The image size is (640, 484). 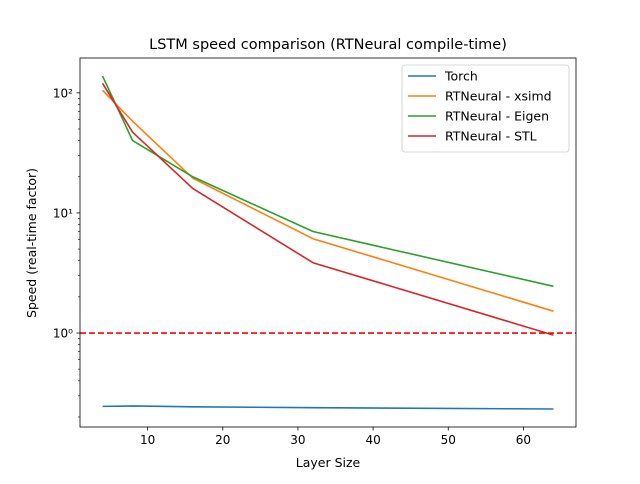 I want to click on y-axis-ticks: 10⁰ 10¹ 10², so click(x=66, y=213).